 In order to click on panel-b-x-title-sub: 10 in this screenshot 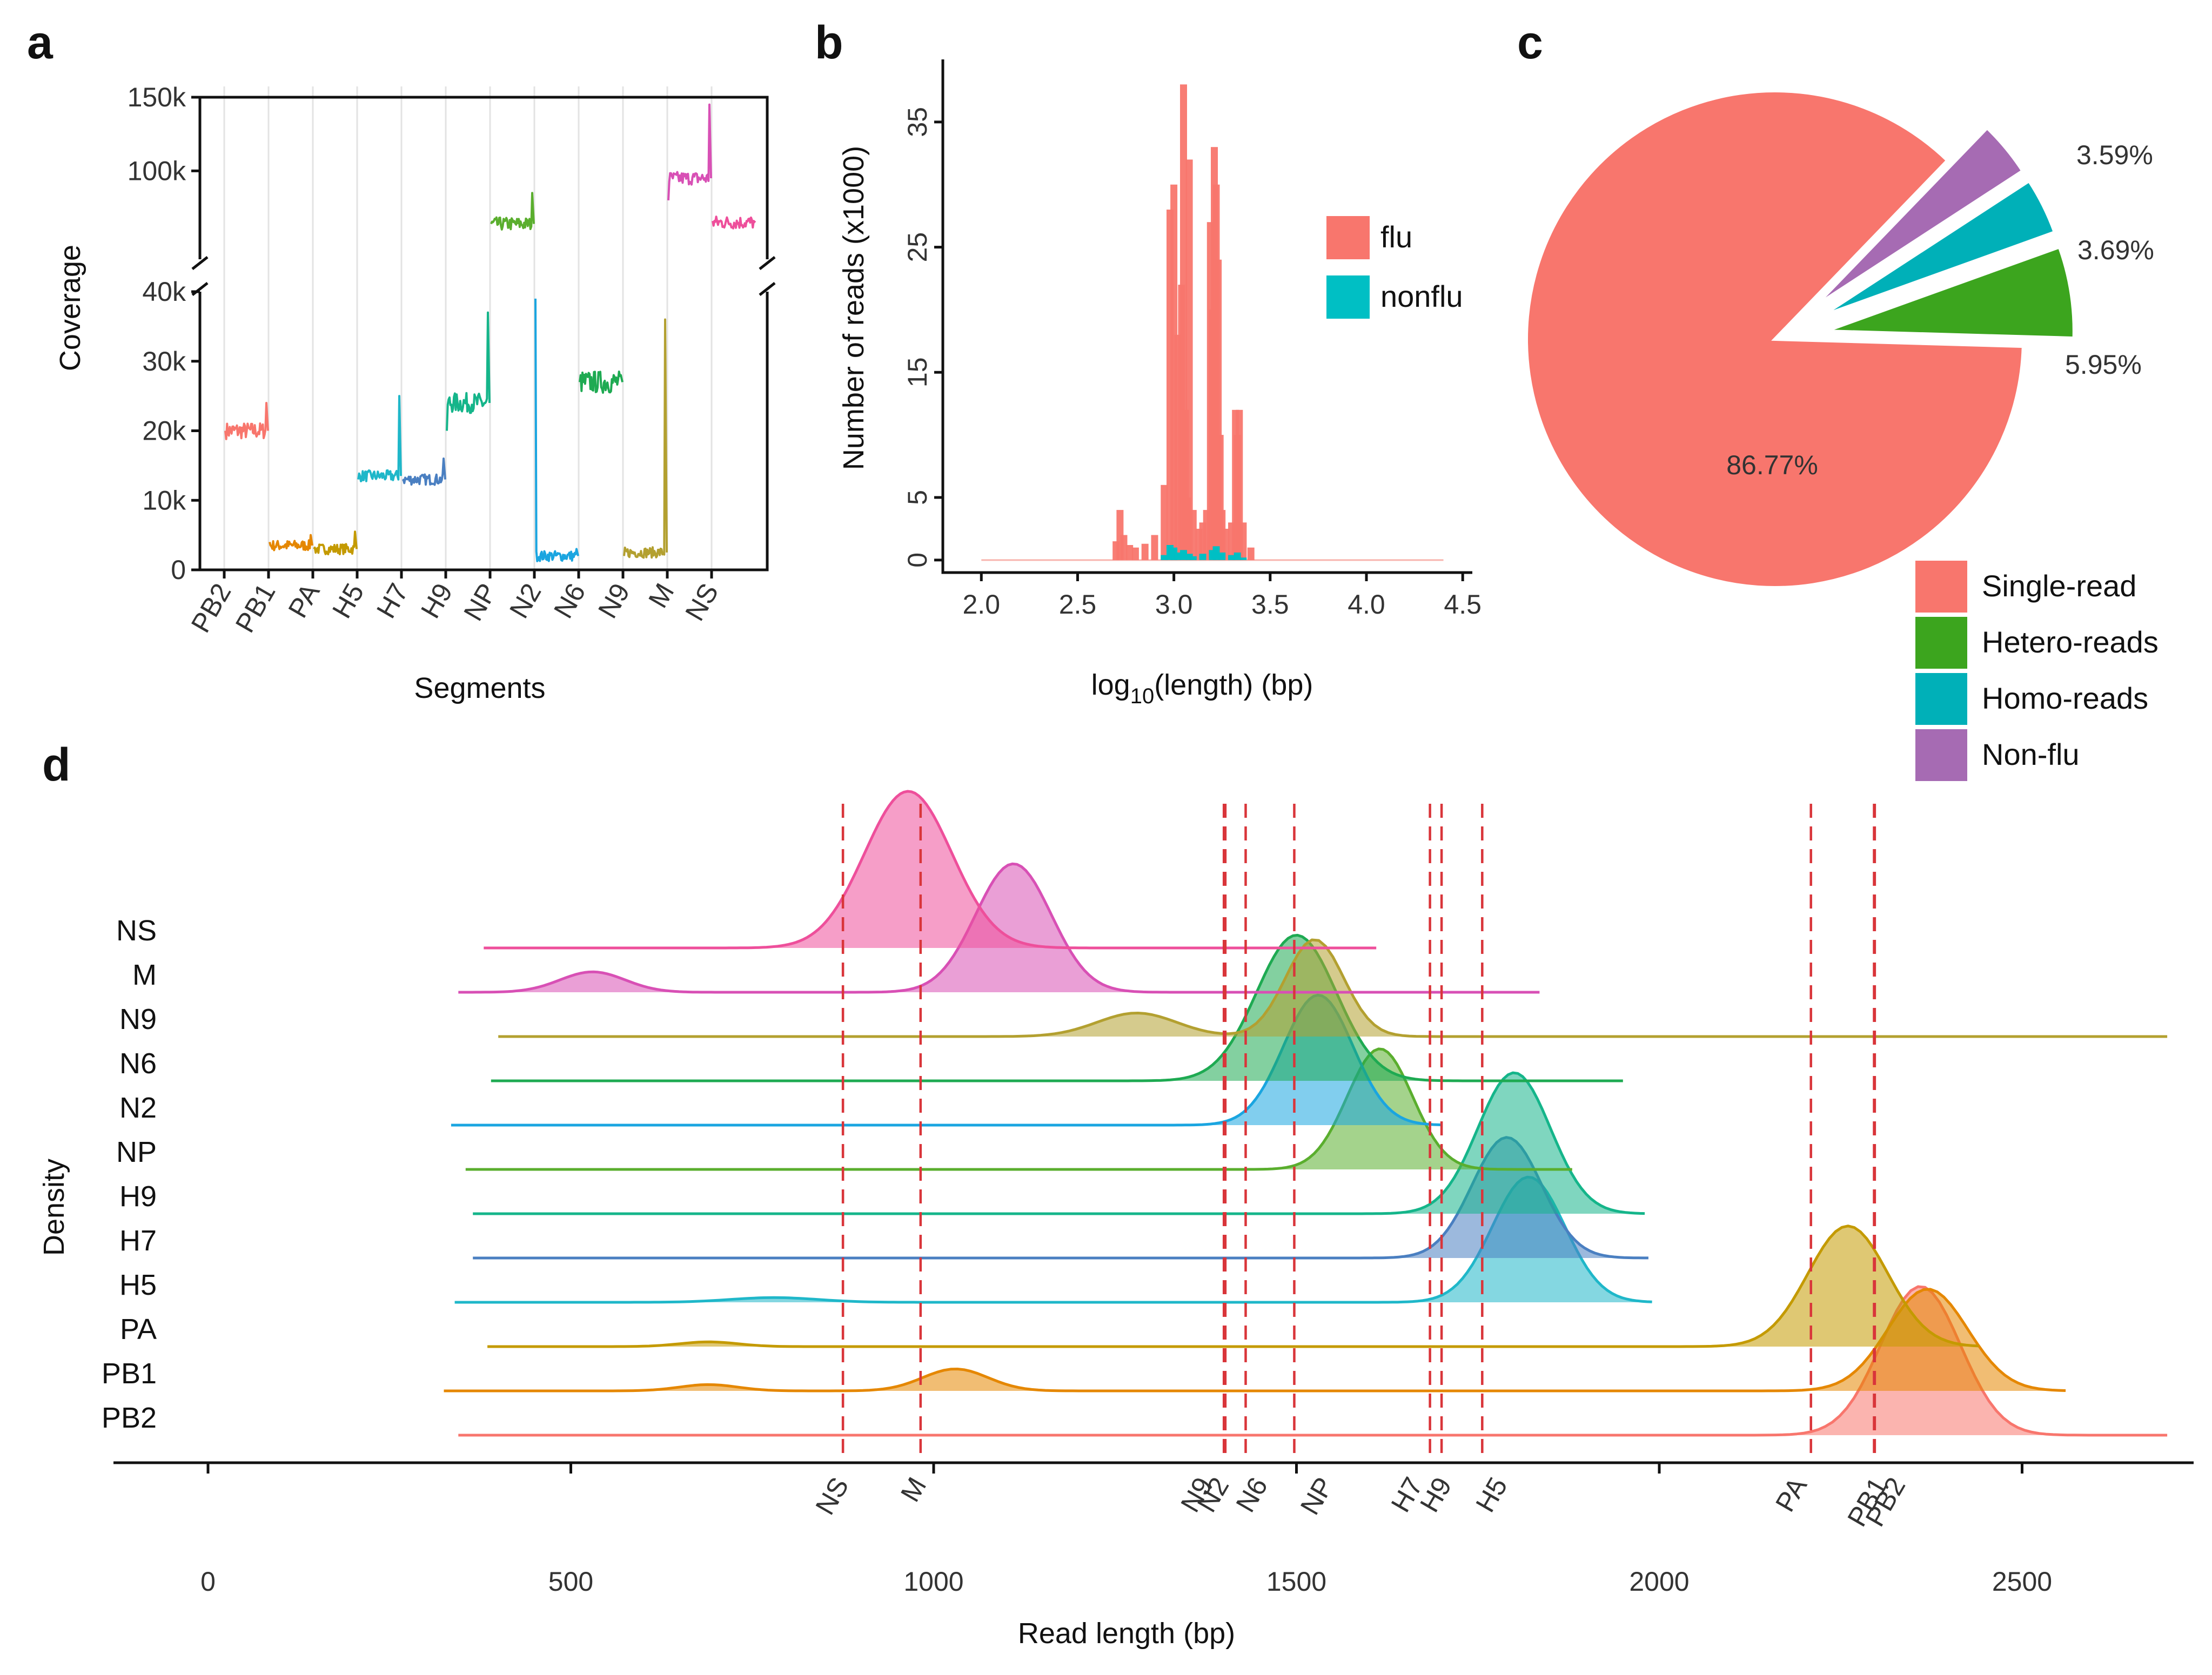, I will do `click(1142, 696)`.